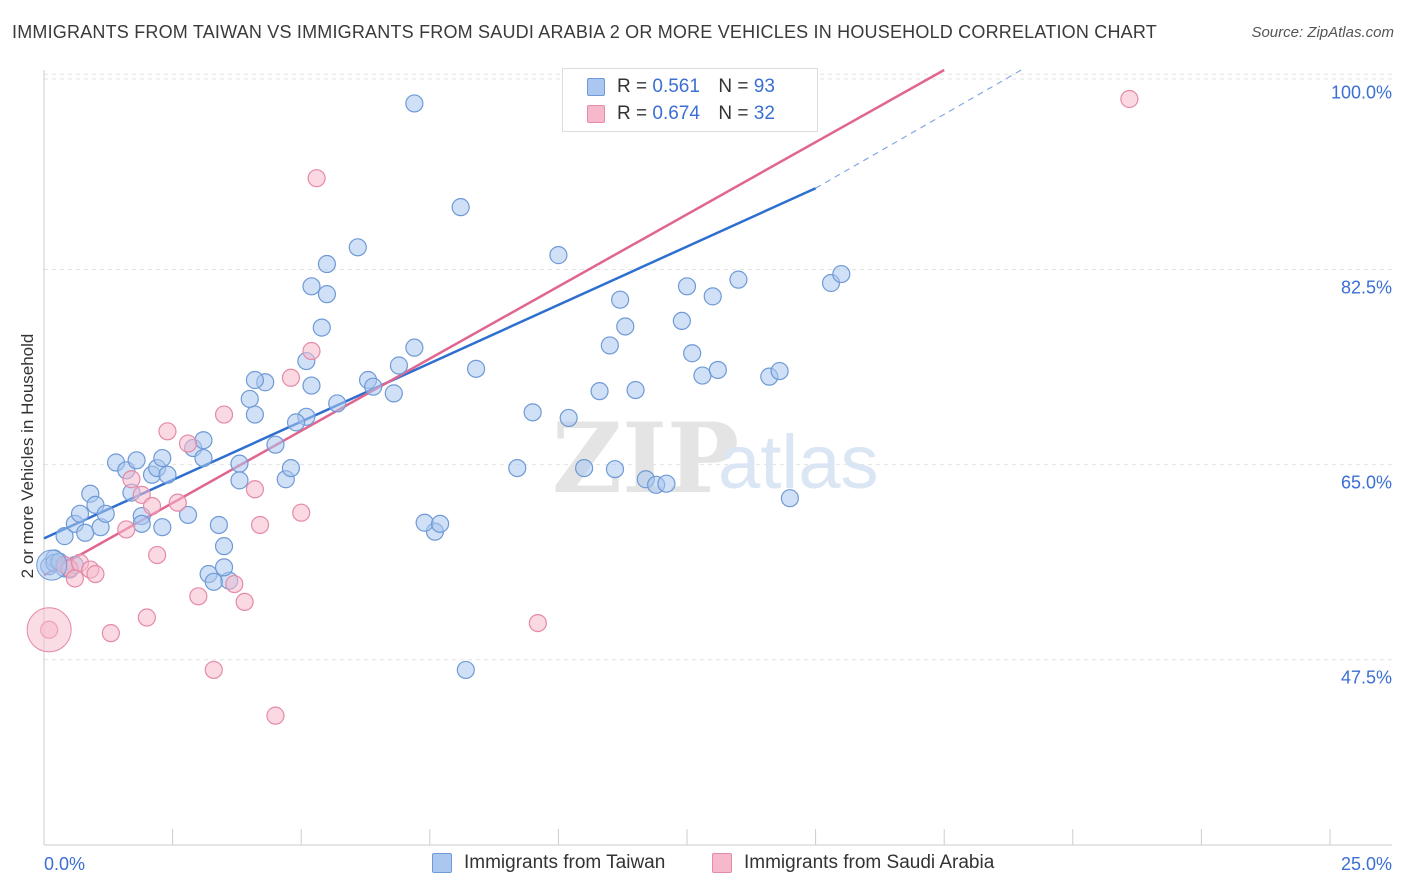  Describe the element at coordinates (722, 863) in the screenshot. I see `saudi-swatch` at that location.